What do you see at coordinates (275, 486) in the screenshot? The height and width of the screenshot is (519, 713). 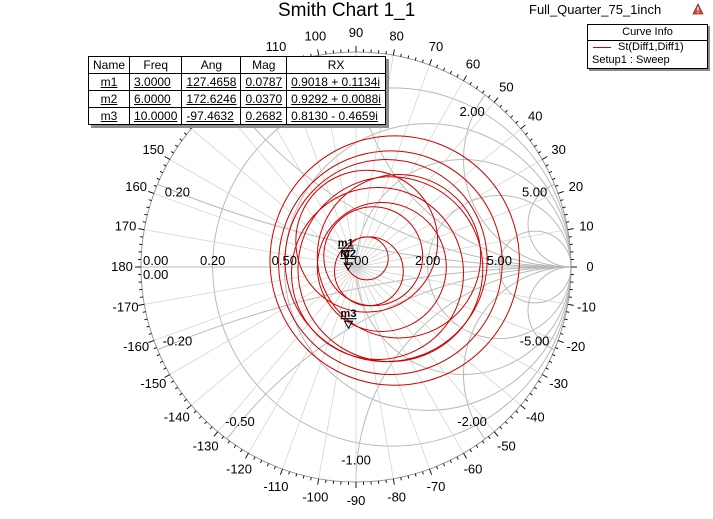 I see `angle-tick-label: -110` at bounding box center [275, 486].